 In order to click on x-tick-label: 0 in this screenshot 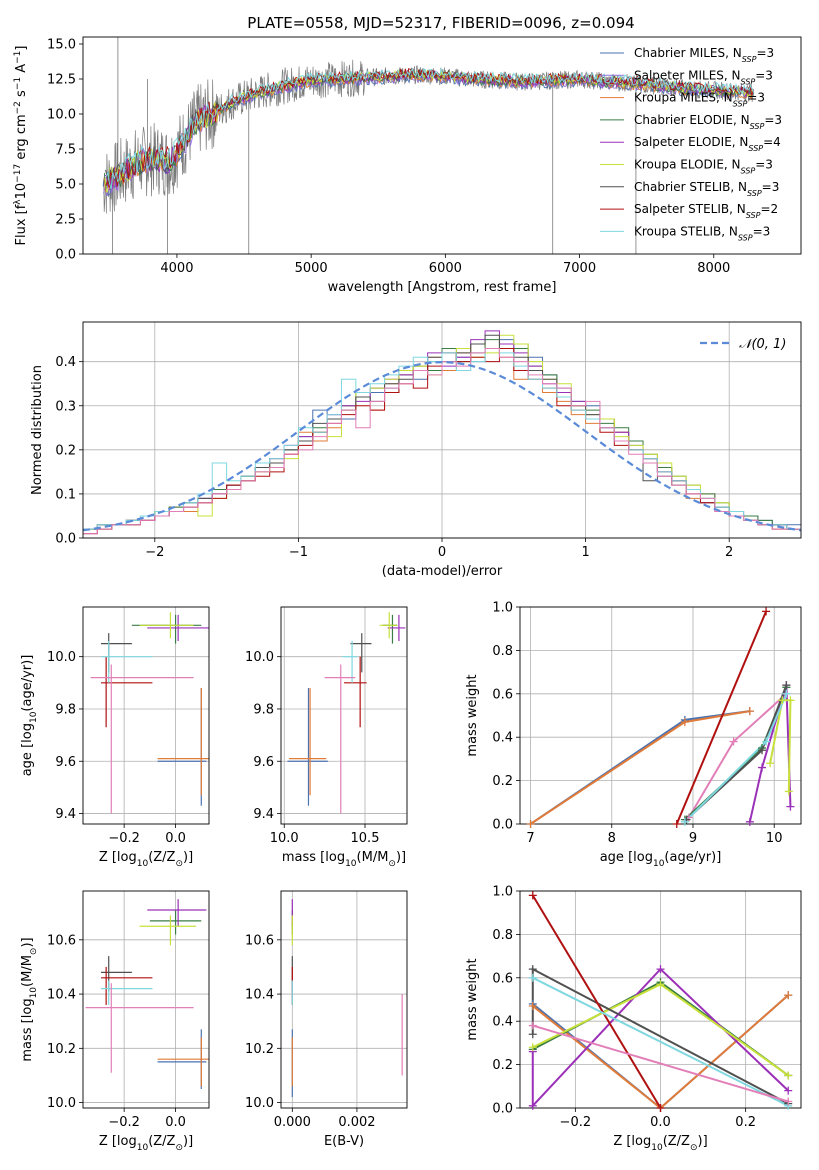, I will do `click(442, 552)`.